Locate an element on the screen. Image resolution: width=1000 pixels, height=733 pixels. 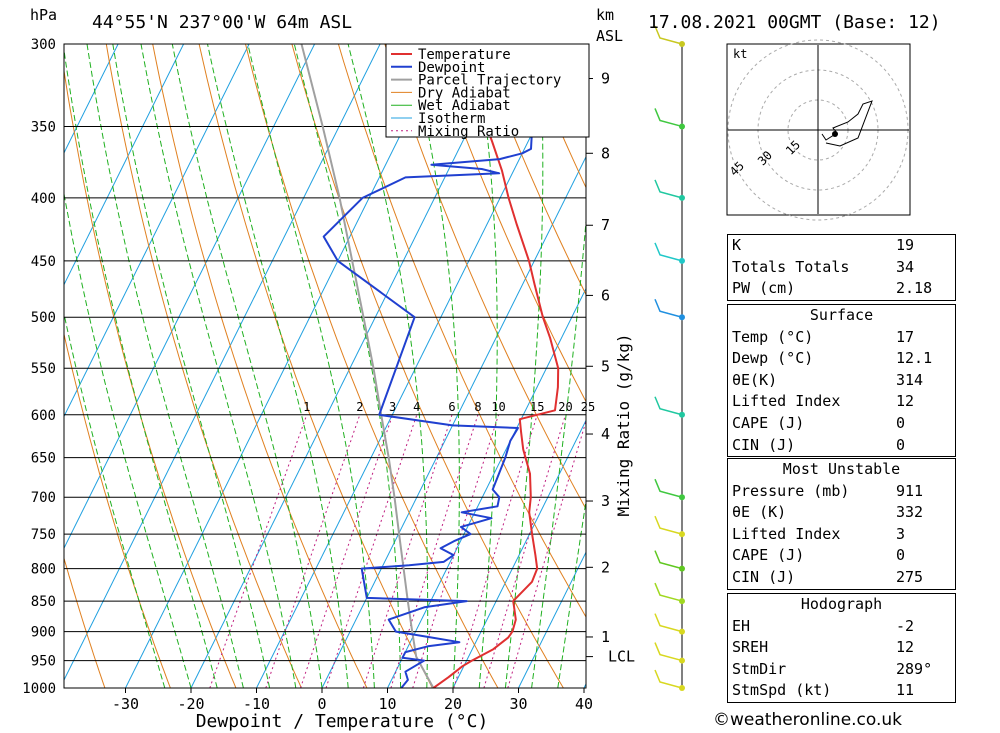
km-tick-label: 7 is located at coordinates (605, 225).